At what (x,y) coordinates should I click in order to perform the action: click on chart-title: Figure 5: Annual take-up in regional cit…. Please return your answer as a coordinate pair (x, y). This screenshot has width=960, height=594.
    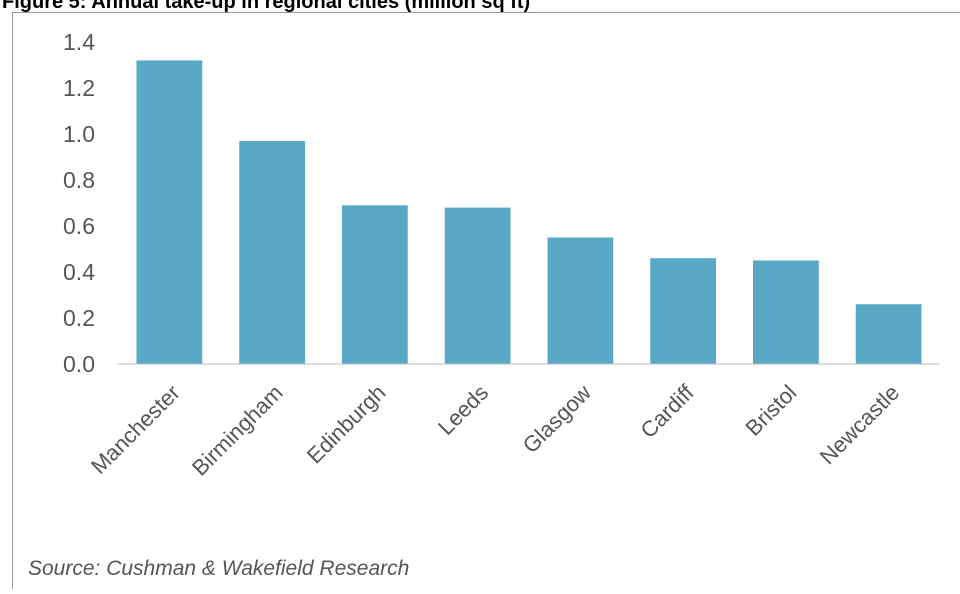
    Looking at the image, I should click on (266, 6).